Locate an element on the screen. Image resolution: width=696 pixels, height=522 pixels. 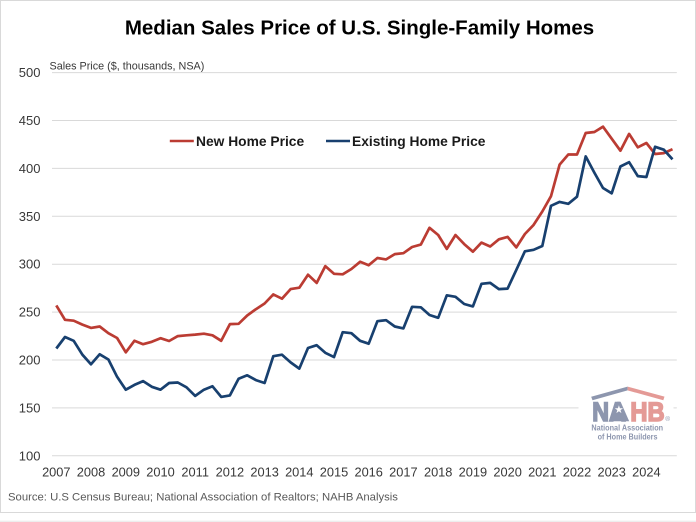
svg-text: 2018 is located at coordinates (438, 472).